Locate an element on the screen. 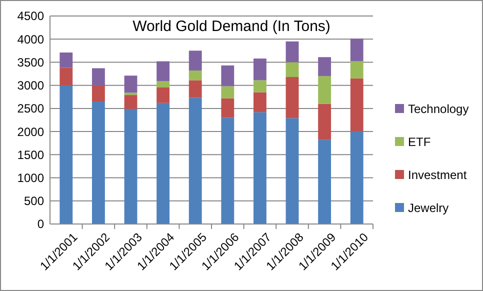 Image resolution: width=483 pixels, height=291 pixels. y-tick-label: 2000 is located at coordinates (30, 131).